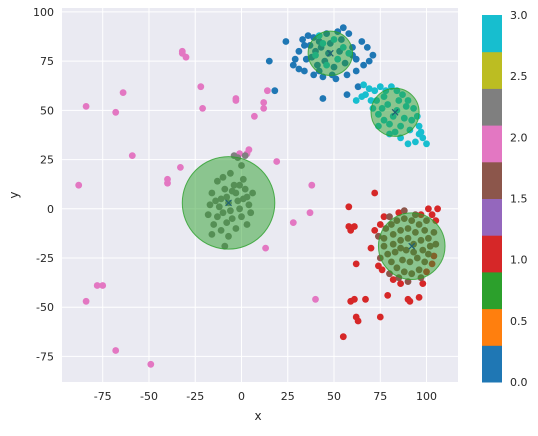 The height and width of the screenshot is (436, 538). What do you see at coordinates (519, 199) in the screenshot?
I see `colorbar-tick-labels: 0.0 0.5 1.0 1.5 2.0 2.5 3.0` at bounding box center [519, 199].